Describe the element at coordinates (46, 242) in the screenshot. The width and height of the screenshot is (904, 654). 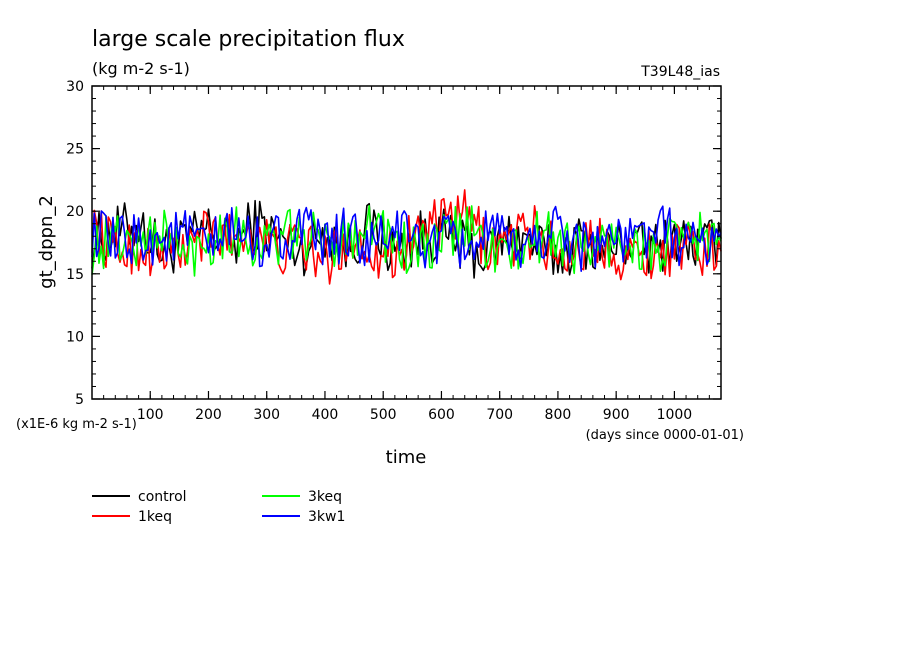
I see `y-axis-label: gt_dppn_2` at that location.